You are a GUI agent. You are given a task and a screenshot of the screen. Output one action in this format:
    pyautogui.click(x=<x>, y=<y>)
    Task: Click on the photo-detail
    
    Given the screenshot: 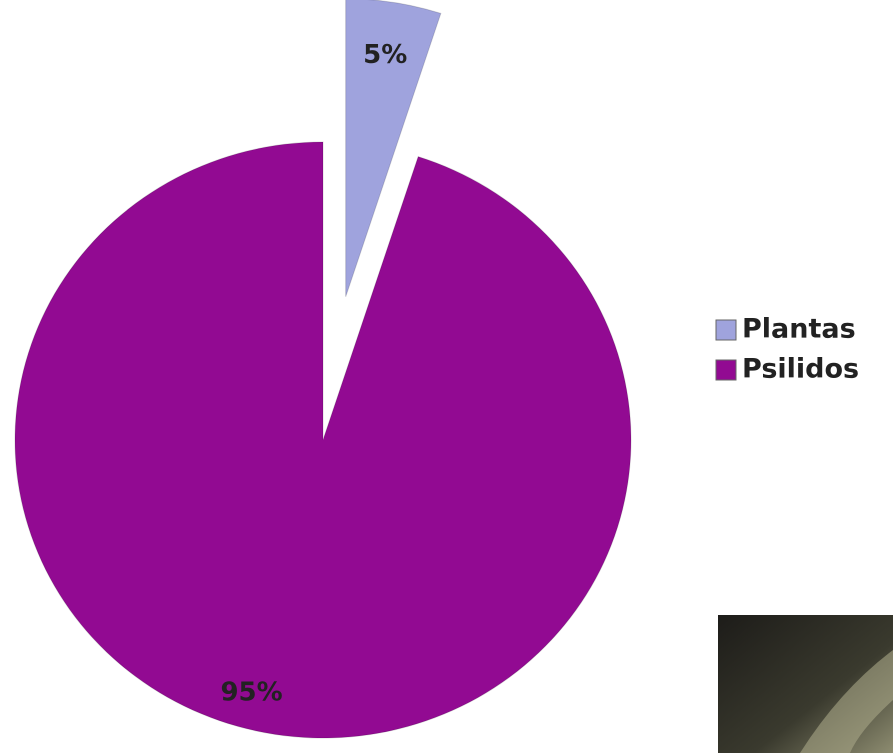 What is the action you would take?
    pyautogui.click(x=846, y=701)
    